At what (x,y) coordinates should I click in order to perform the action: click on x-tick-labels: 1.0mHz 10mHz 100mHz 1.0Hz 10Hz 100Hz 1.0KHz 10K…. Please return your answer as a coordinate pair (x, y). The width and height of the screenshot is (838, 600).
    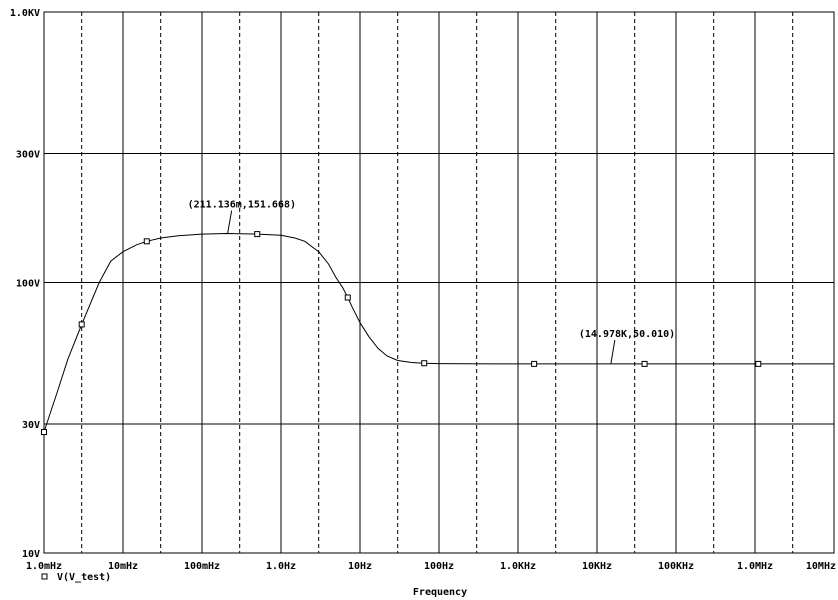
    Looking at the image, I should click on (431, 566).